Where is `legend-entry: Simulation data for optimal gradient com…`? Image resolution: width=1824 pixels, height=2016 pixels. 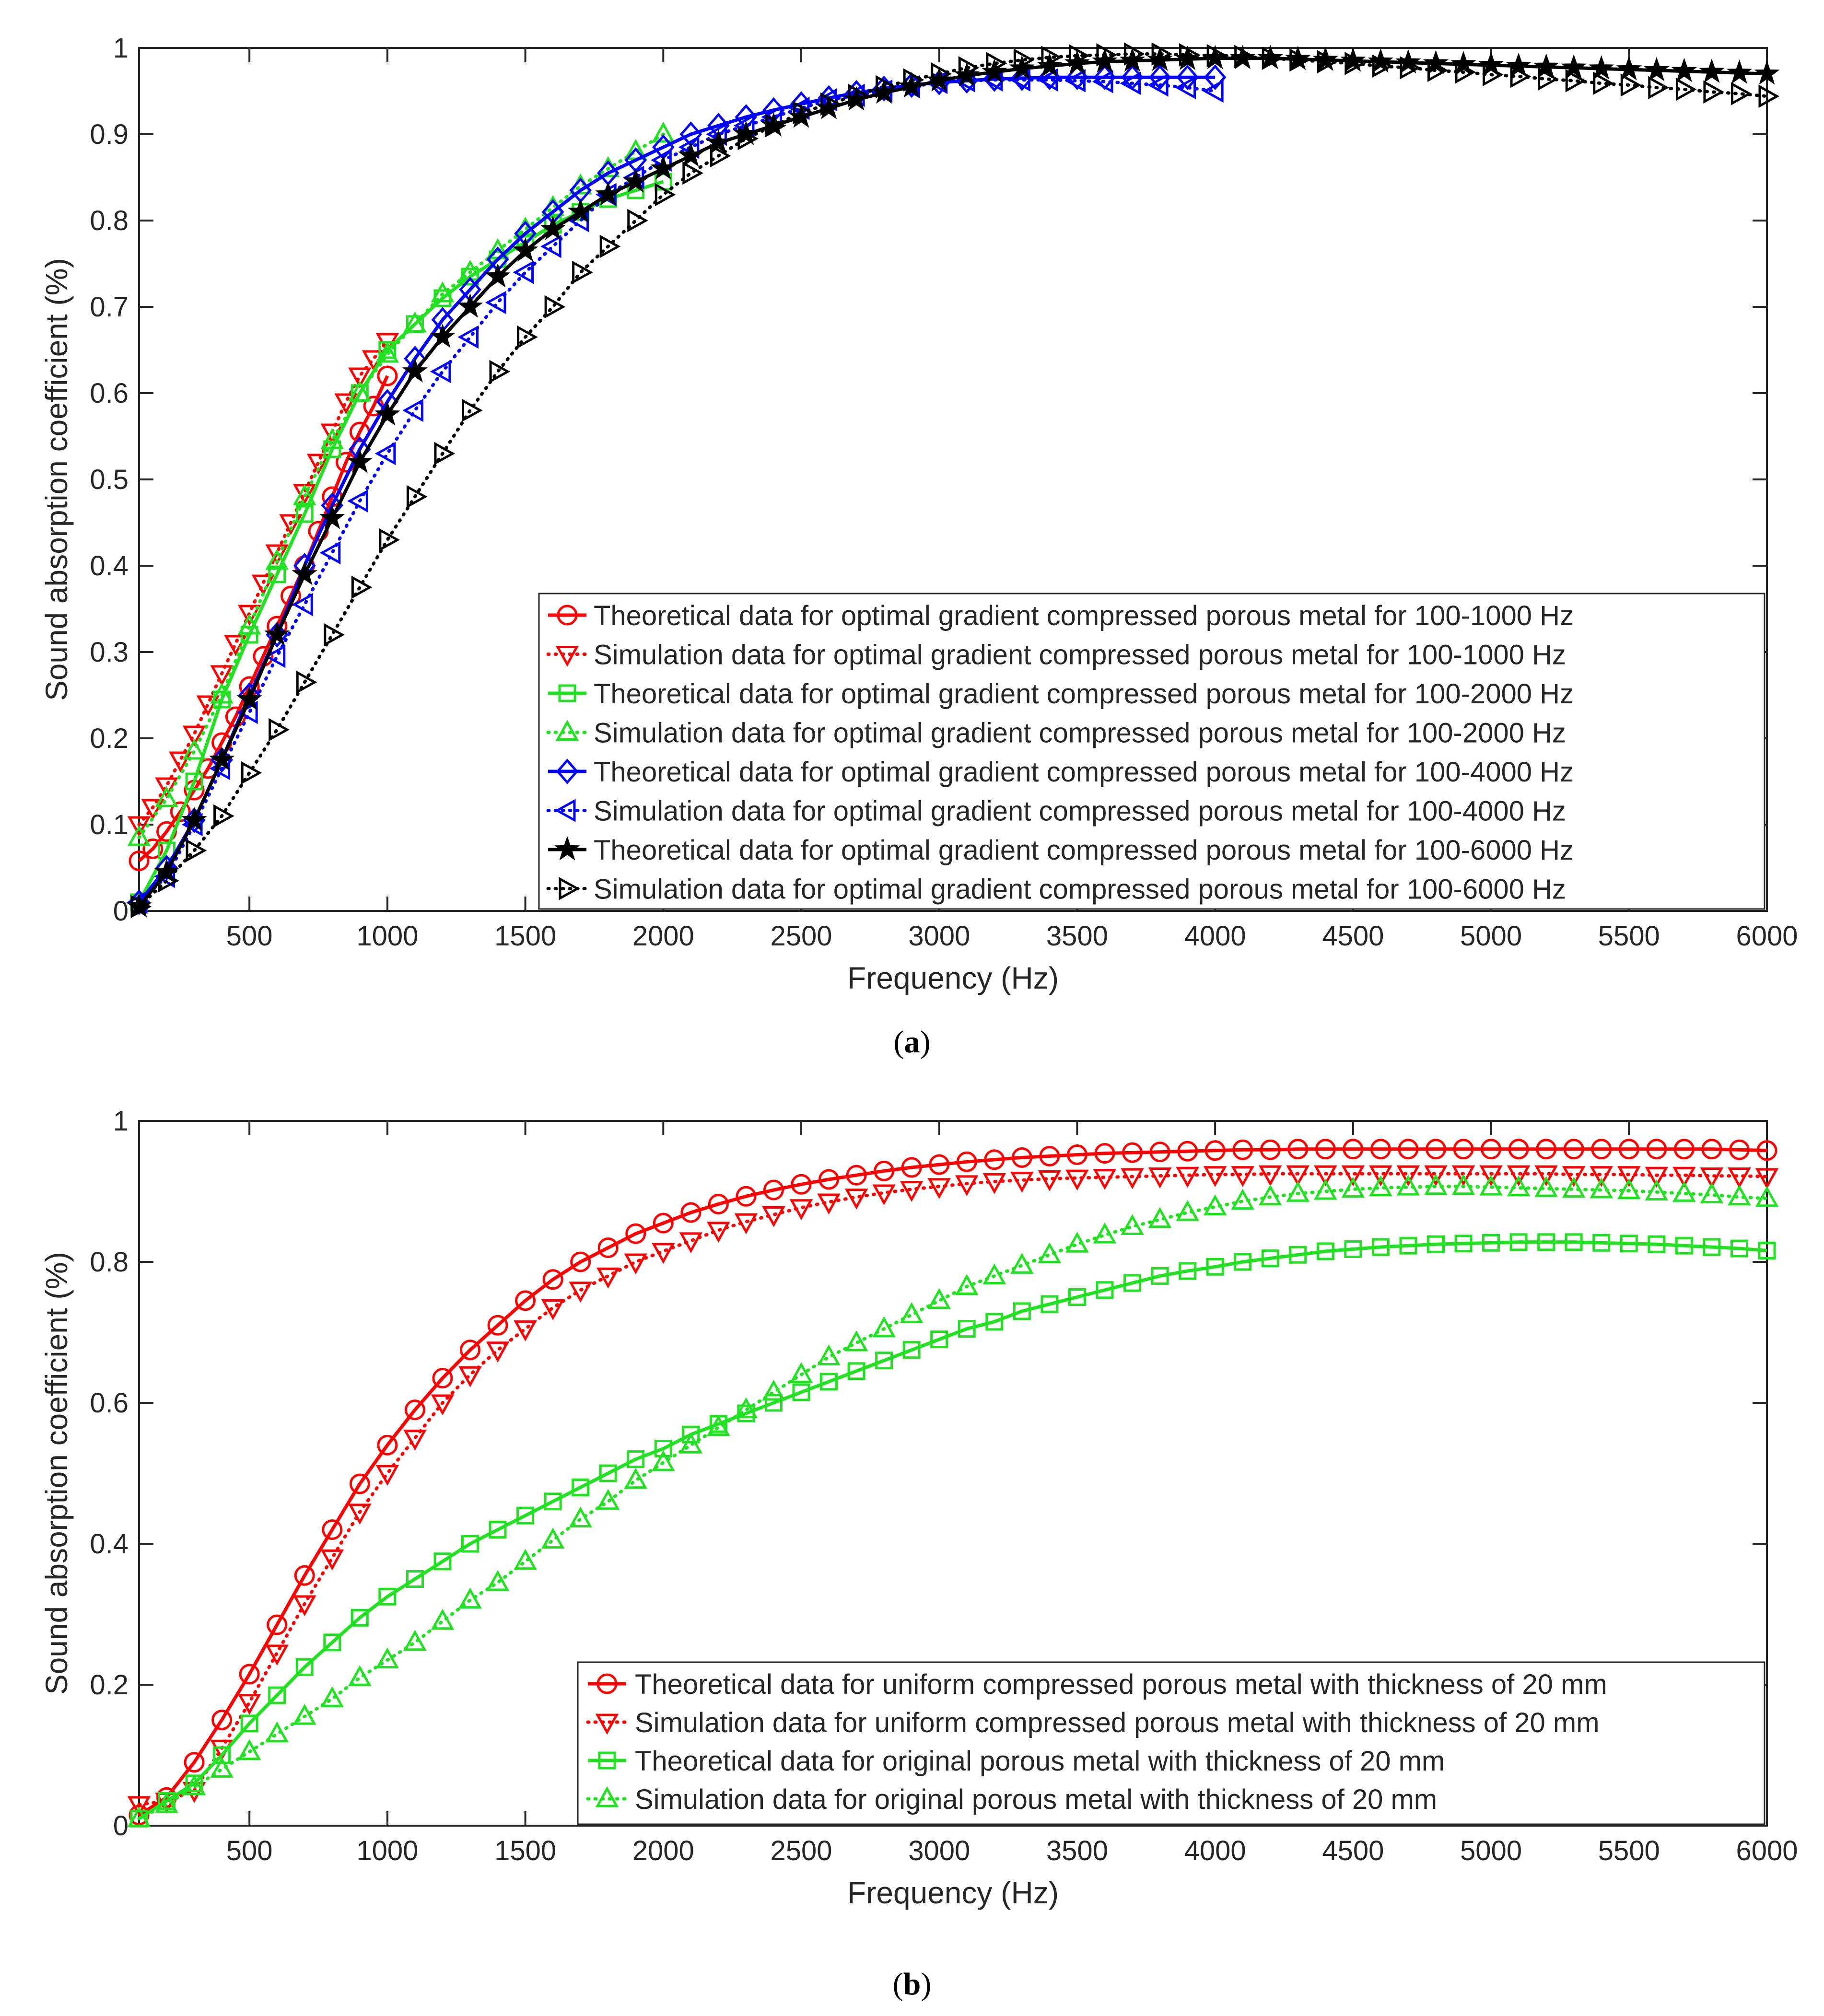 legend-entry: Simulation data for optimal gradient com… is located at coordinates (1080, 811).